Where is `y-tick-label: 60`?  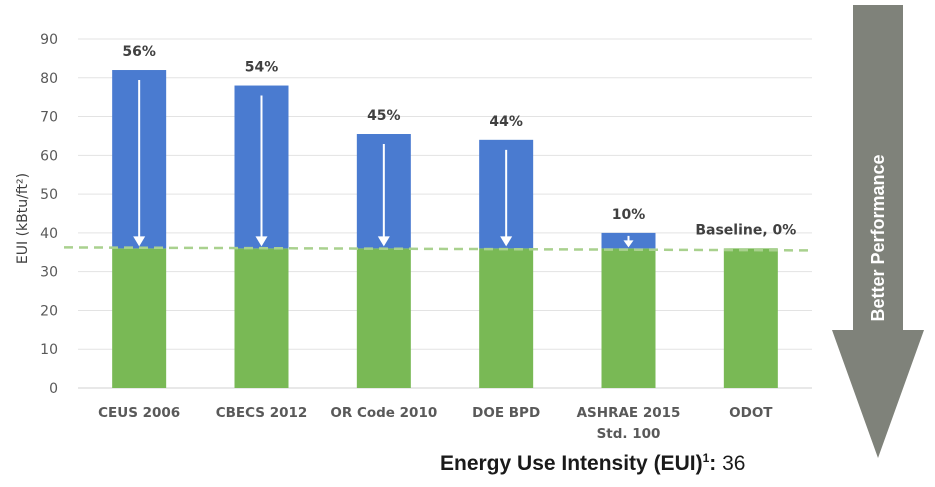 y-tick-label: 60 is located at coordinates (49, 156).